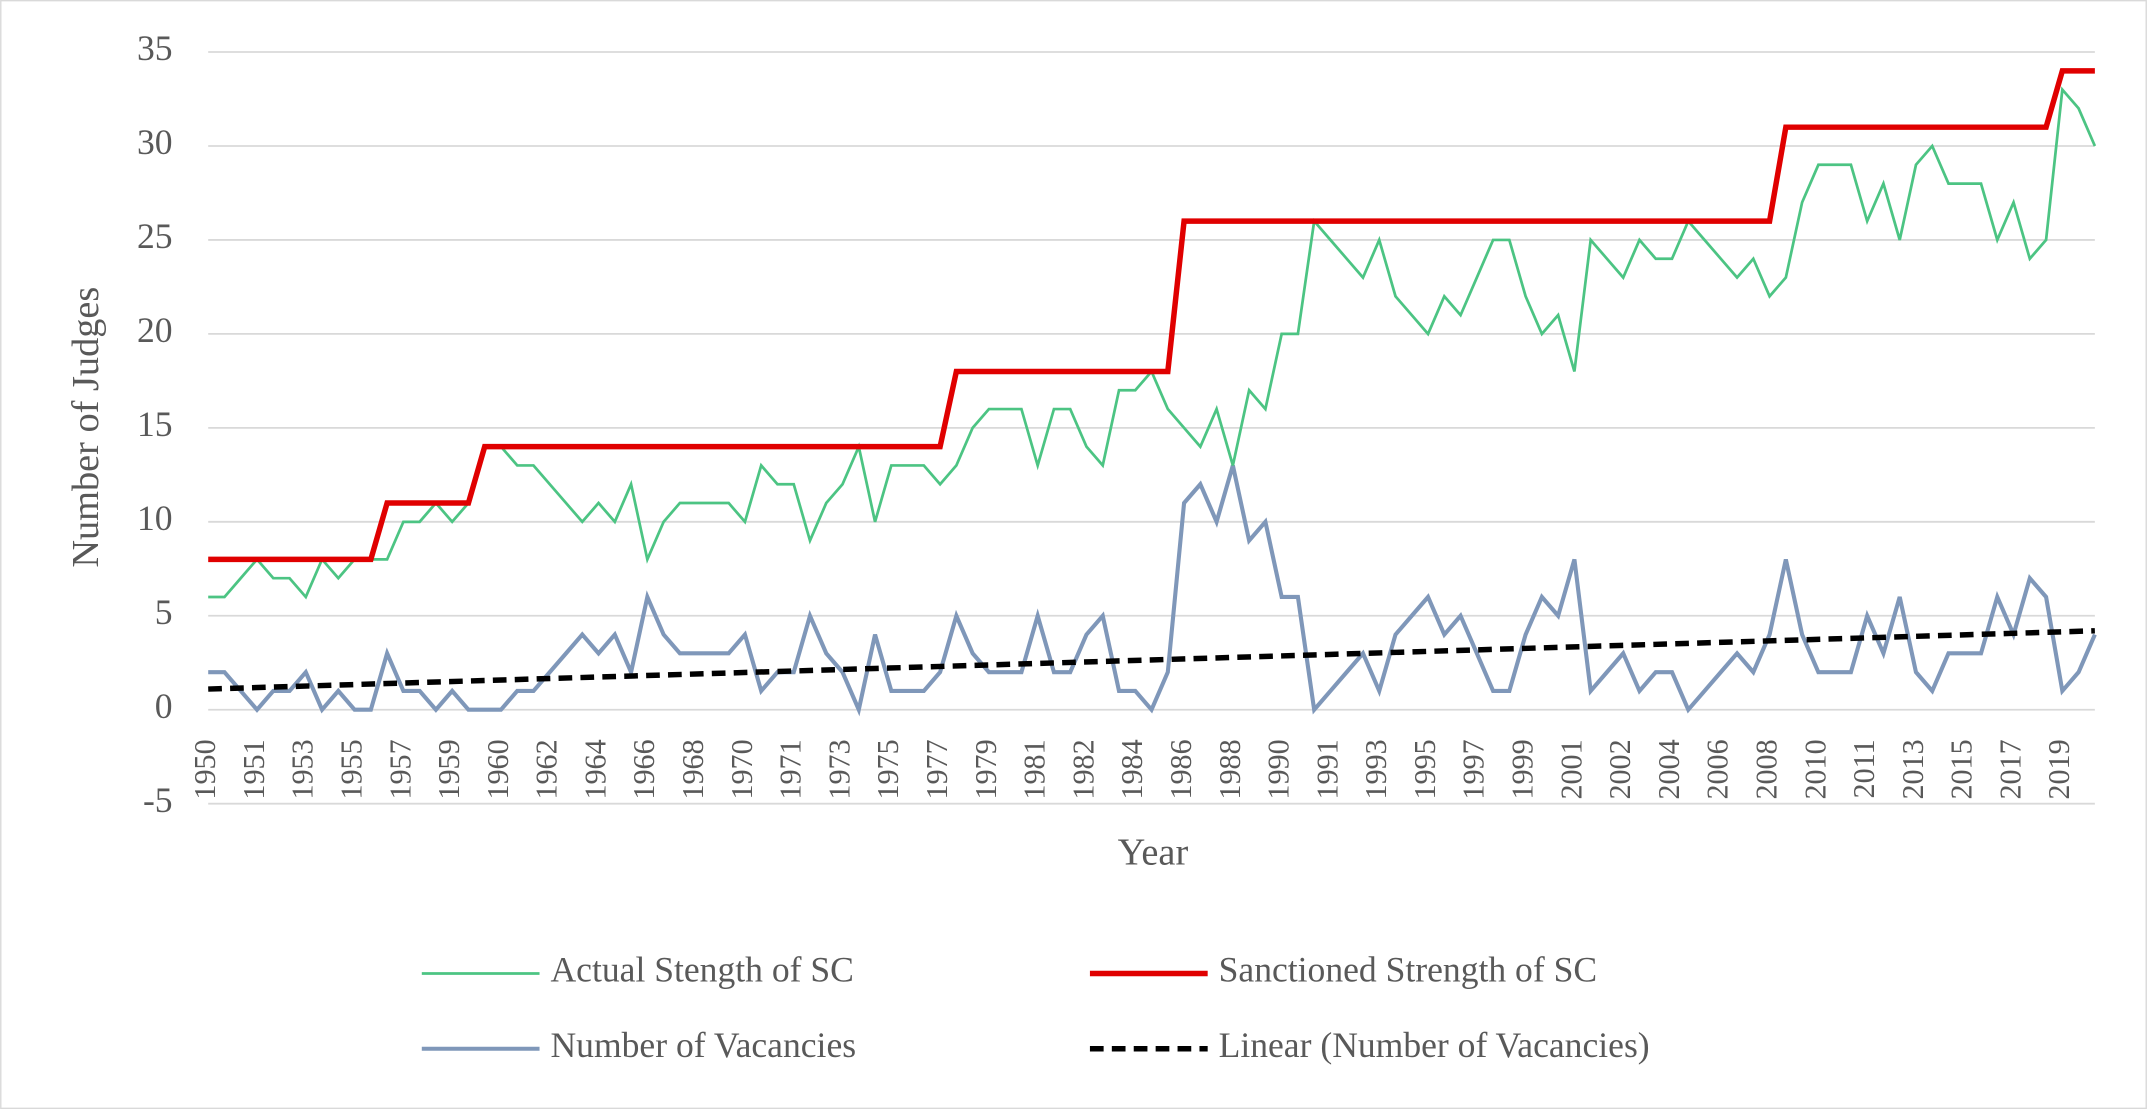 The image size is (2147, 1109). What do you see at coordinates (1669, 769) in the screenshot?
I see `x-tick-label: 2004` at bounding box center [1669, 769].